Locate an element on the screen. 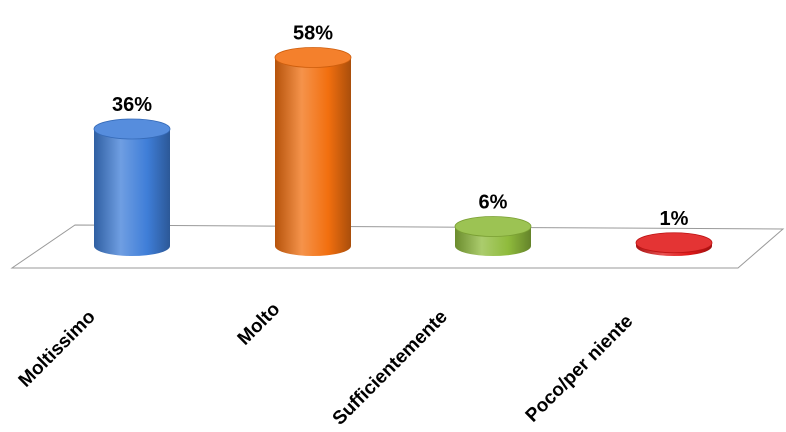  bar-sufficientemente is located at coordinates (493, 236).